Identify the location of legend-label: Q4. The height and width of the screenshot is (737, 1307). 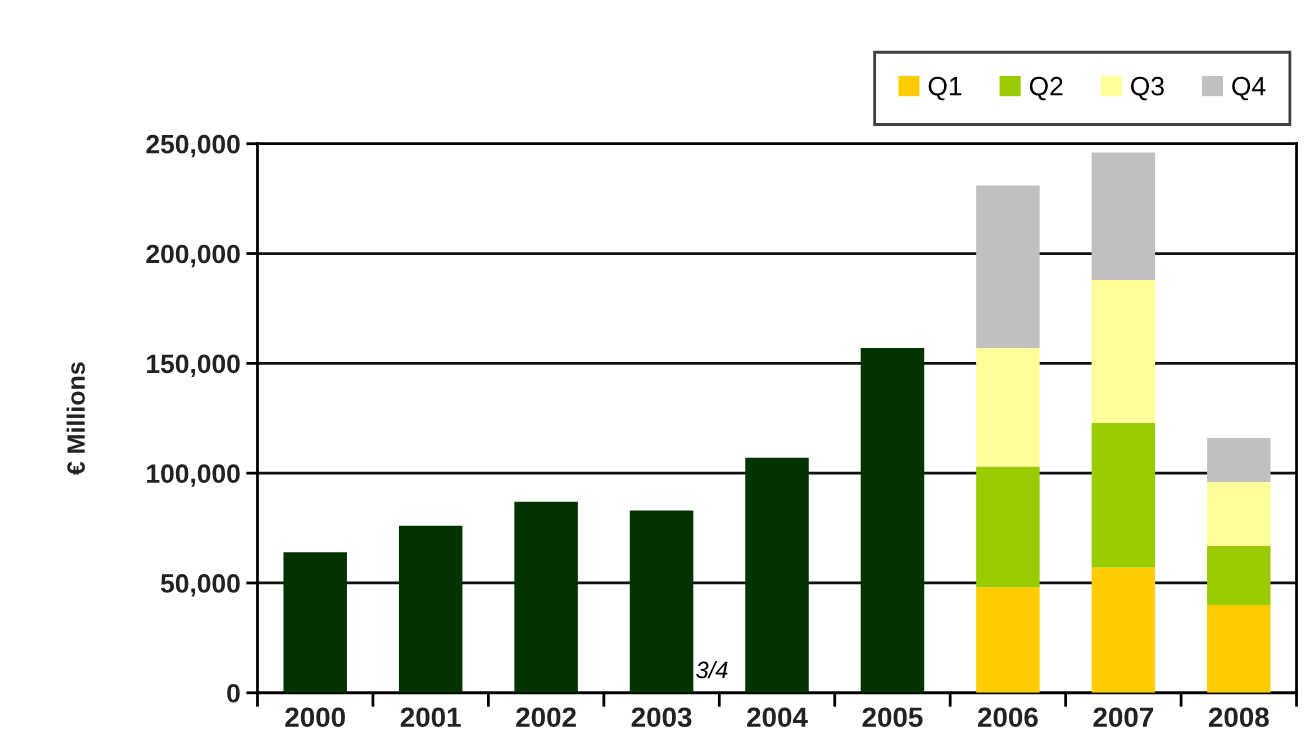
(1249, 88).